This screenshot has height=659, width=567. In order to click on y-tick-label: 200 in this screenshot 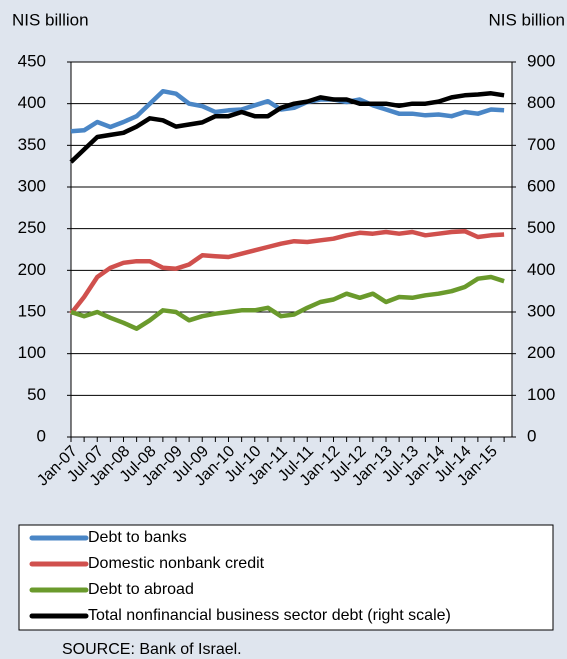, I will do `click(32, 269)`.